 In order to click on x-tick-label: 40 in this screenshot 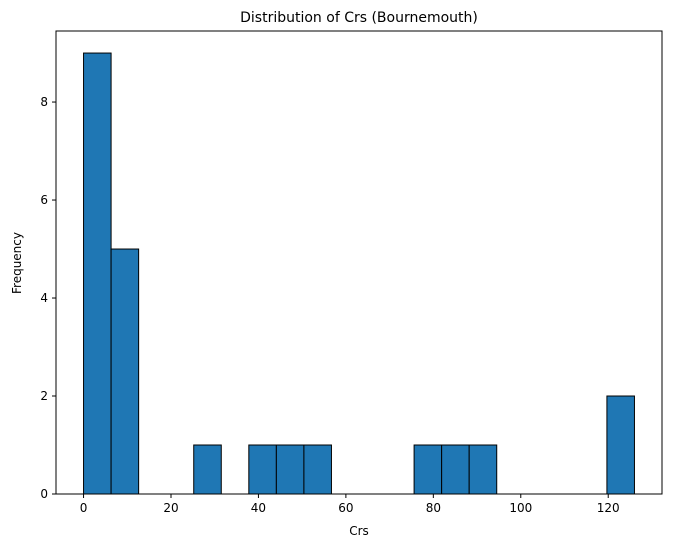, I will do `click(258, 508)`.